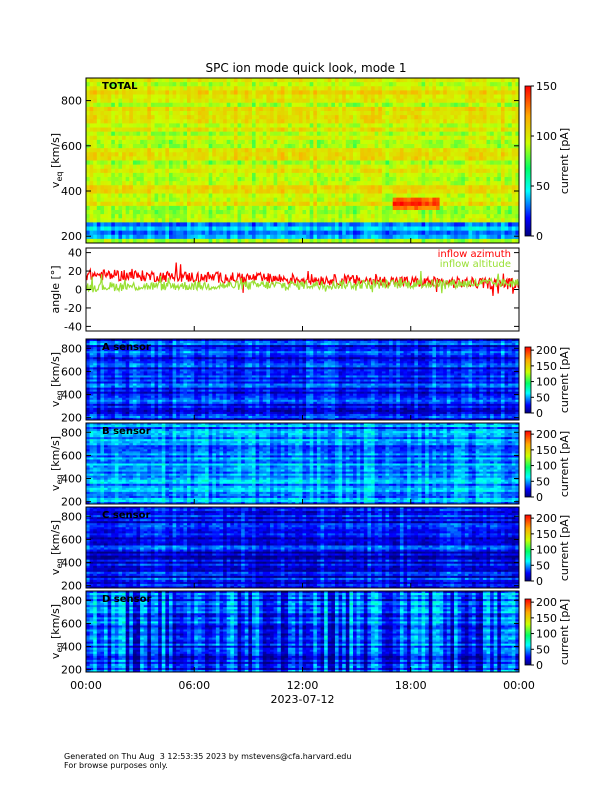 This screenshot has height=792, width=612. Describe the element at coordinates (303, 161) in the screenshot. I see `heatmap-total` at that location.